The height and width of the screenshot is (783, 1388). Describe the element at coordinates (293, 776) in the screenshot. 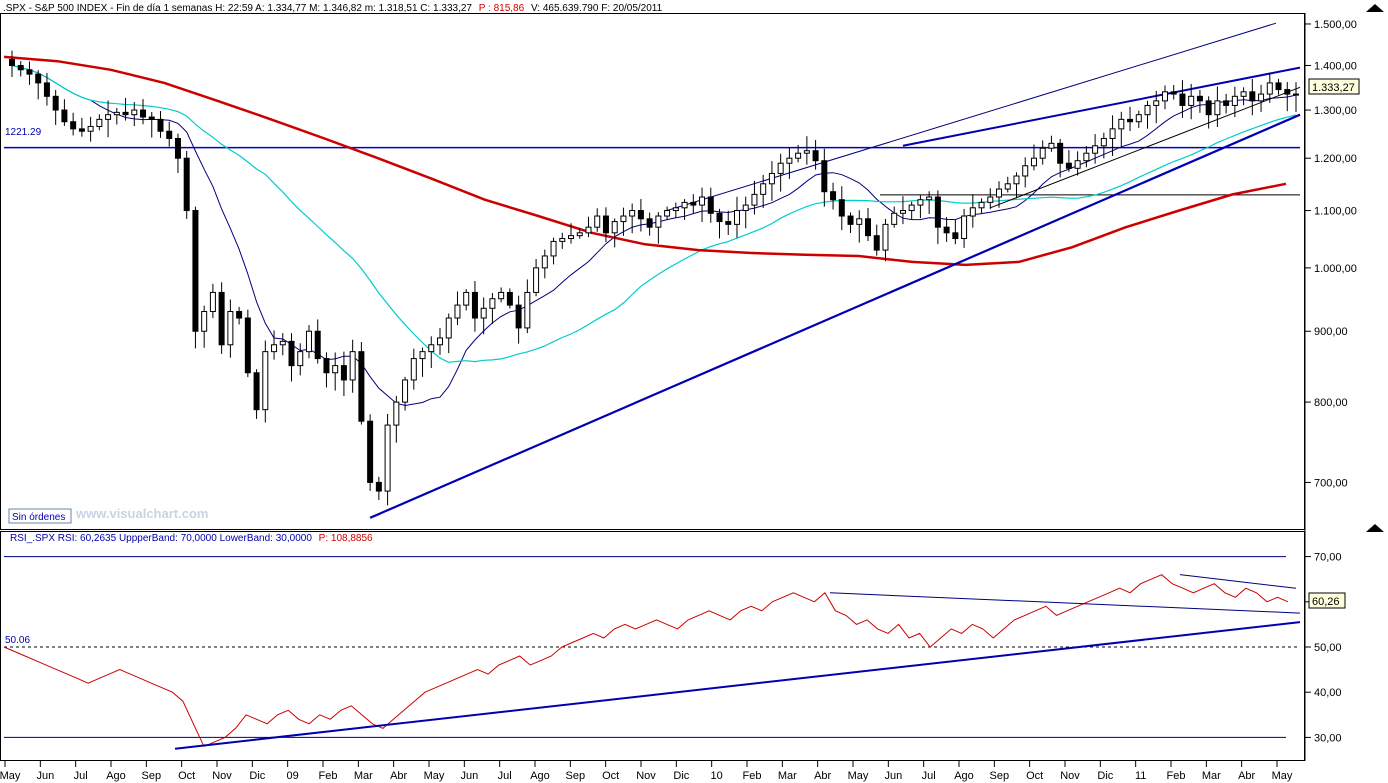

I see `x-label-8: 09` at that location.